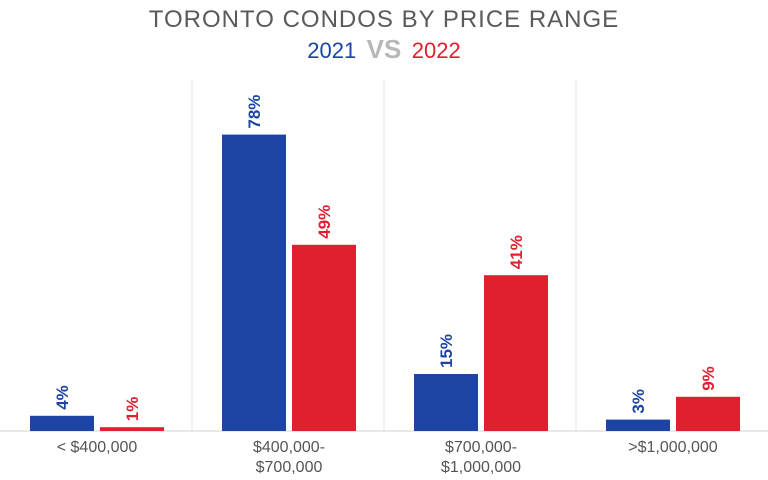 This screenshot has width=768, height=480. I want to click on category-label: < $400,000, so click(97, 447).